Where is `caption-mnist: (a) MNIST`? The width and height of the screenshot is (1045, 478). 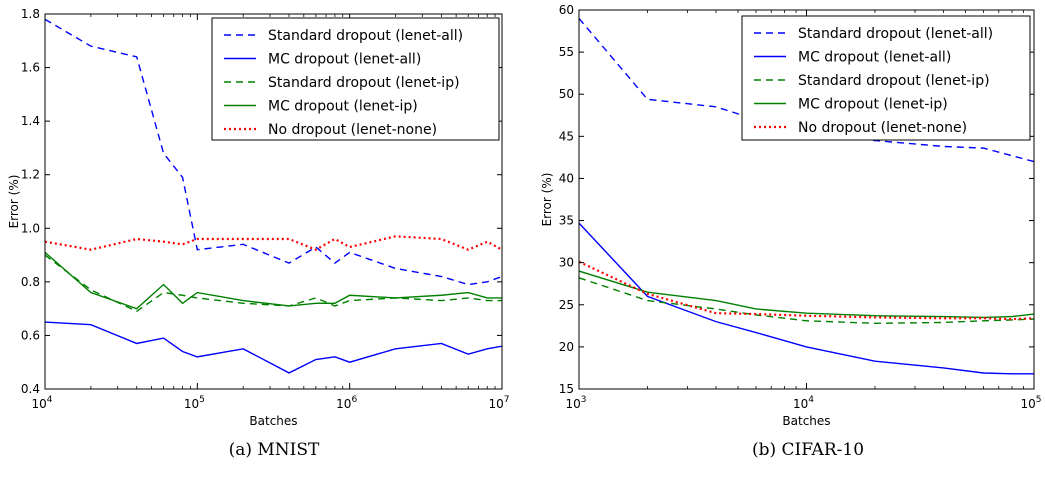 caption-mnist: (a) MNIST is located at coordinates (274, 450).